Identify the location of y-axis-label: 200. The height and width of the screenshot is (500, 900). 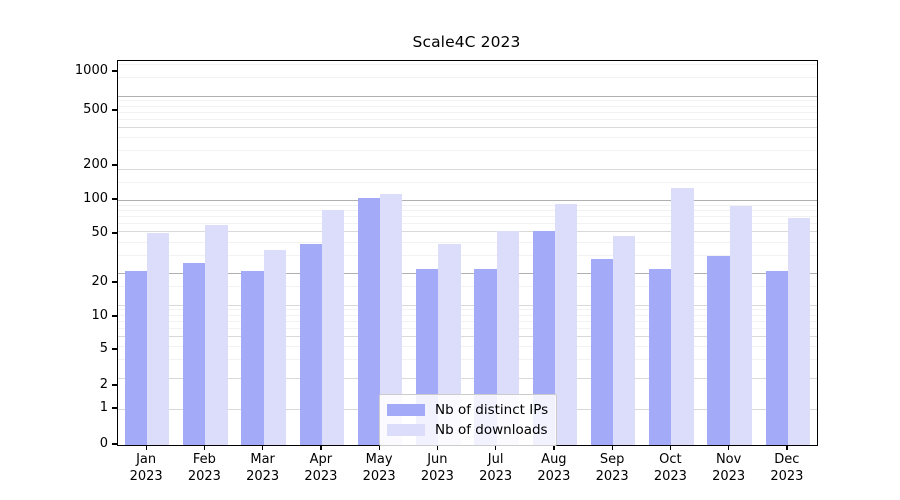
(95, 164).